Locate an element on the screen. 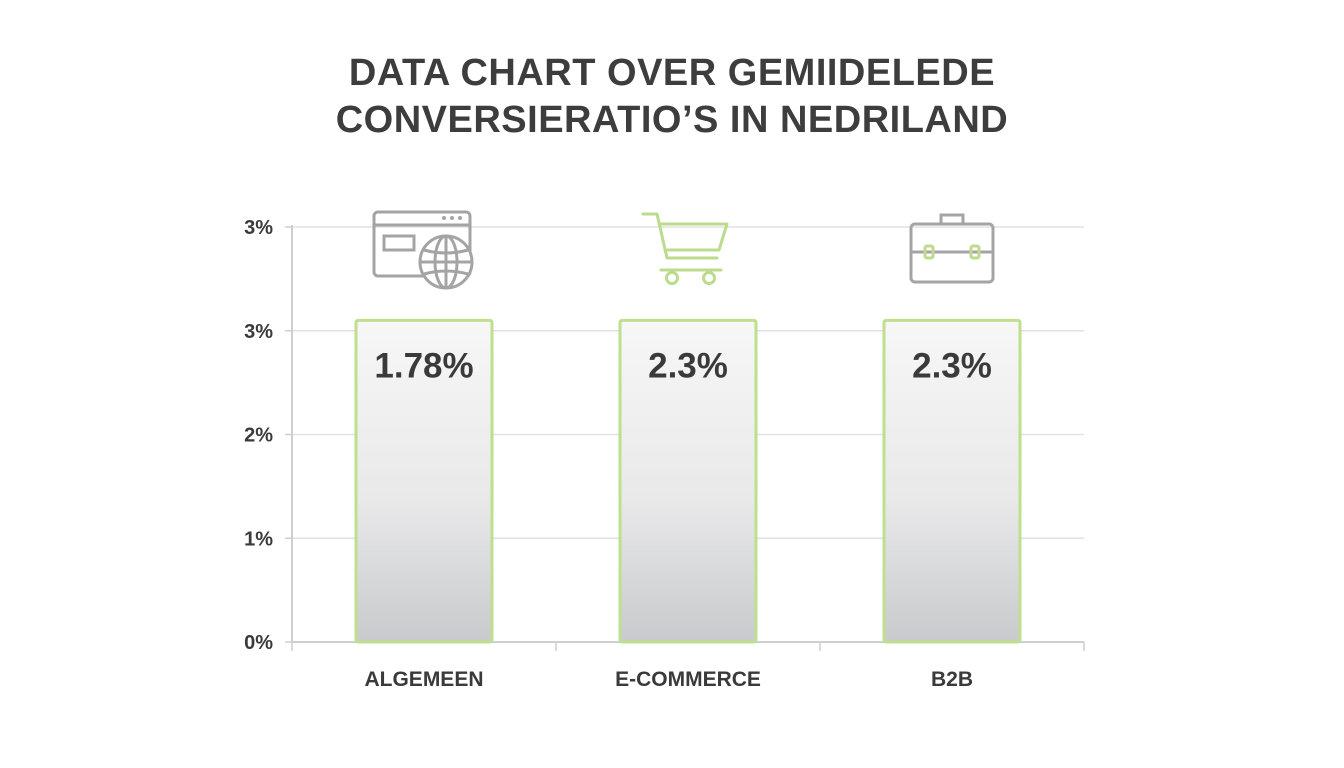 This screenshot has height=768, width=1344. shopping-cart-icon is located at coordinates (685, 248).